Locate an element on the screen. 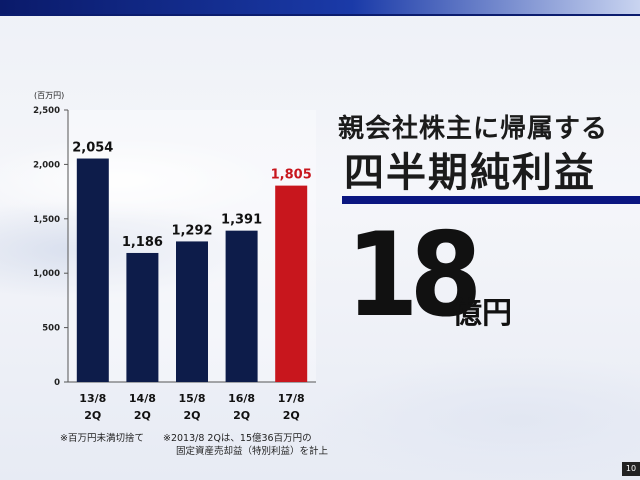  header-rule is located at coordinates (320, 15).